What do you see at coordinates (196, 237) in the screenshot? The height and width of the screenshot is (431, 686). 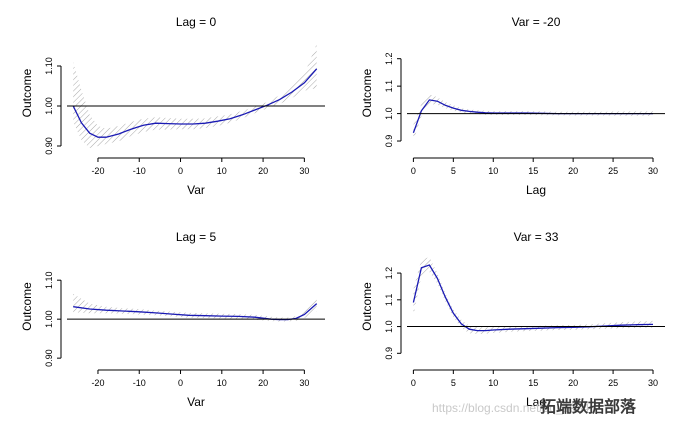 I see `chart-title: Lag = 5` at bounding box center [196, 237].